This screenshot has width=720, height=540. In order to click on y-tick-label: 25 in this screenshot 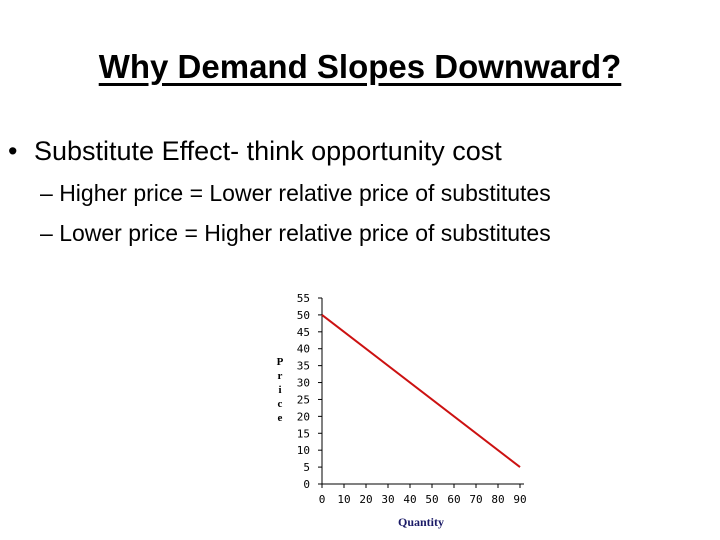, I will do `click(303, 399)`.